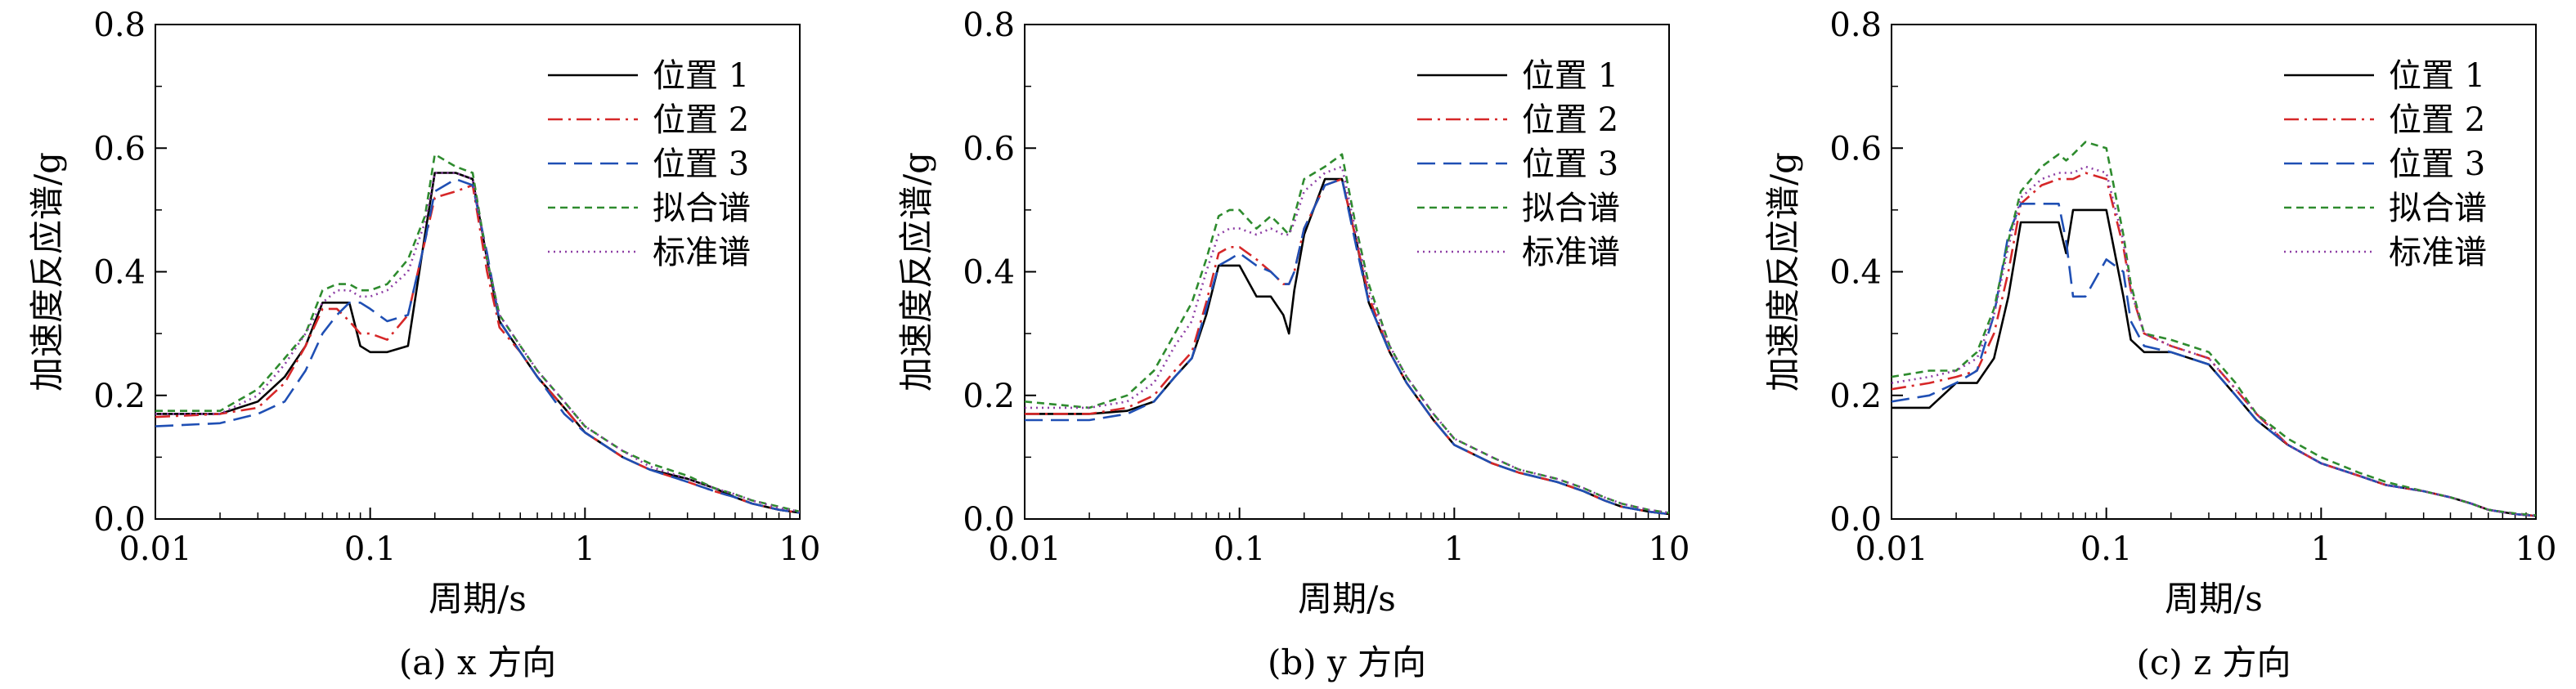 The height and width of the screenshot is (689, 2576). Describe the element at coordinates (1347, 662) in the screenshot. I see `panel-caption: (b) y 方向` at that location.